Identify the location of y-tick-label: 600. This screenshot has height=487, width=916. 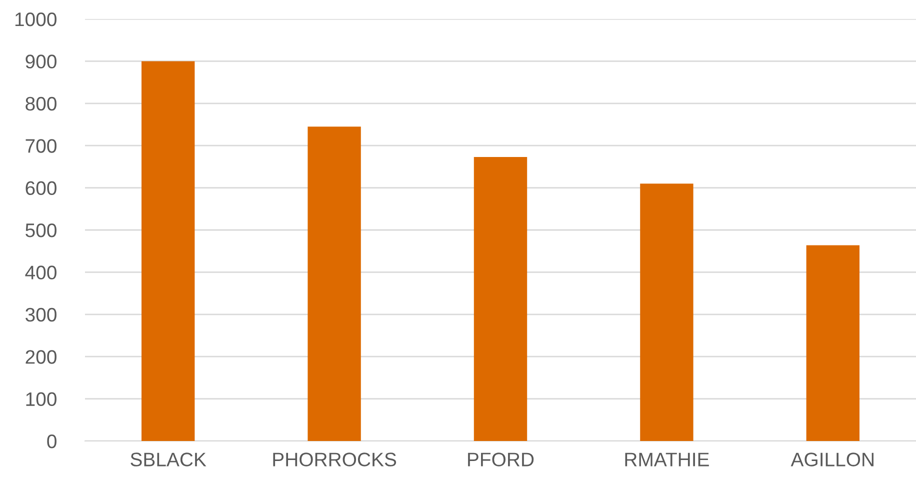
(41, 188).